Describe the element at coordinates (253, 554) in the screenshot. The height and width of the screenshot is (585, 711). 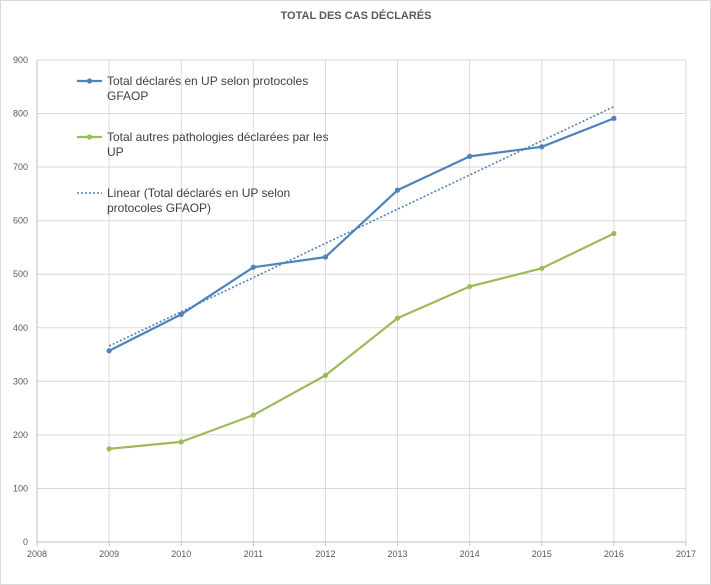
I see `x-tick-label: 2011` at that location.